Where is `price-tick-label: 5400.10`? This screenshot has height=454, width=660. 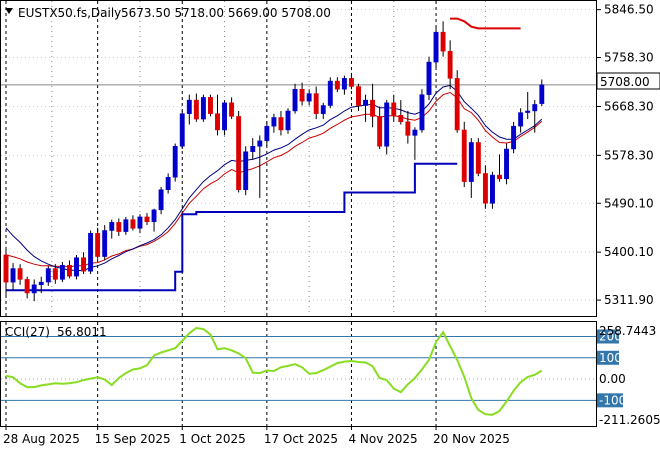
price-tick-label: 5400.10 is located at coordinates (629, 252).